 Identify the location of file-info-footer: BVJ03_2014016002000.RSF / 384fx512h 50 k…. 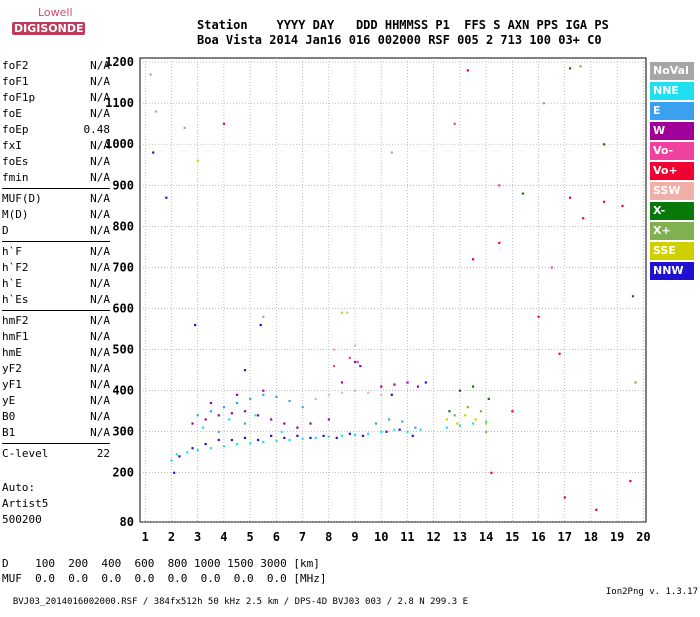
(350, 602).